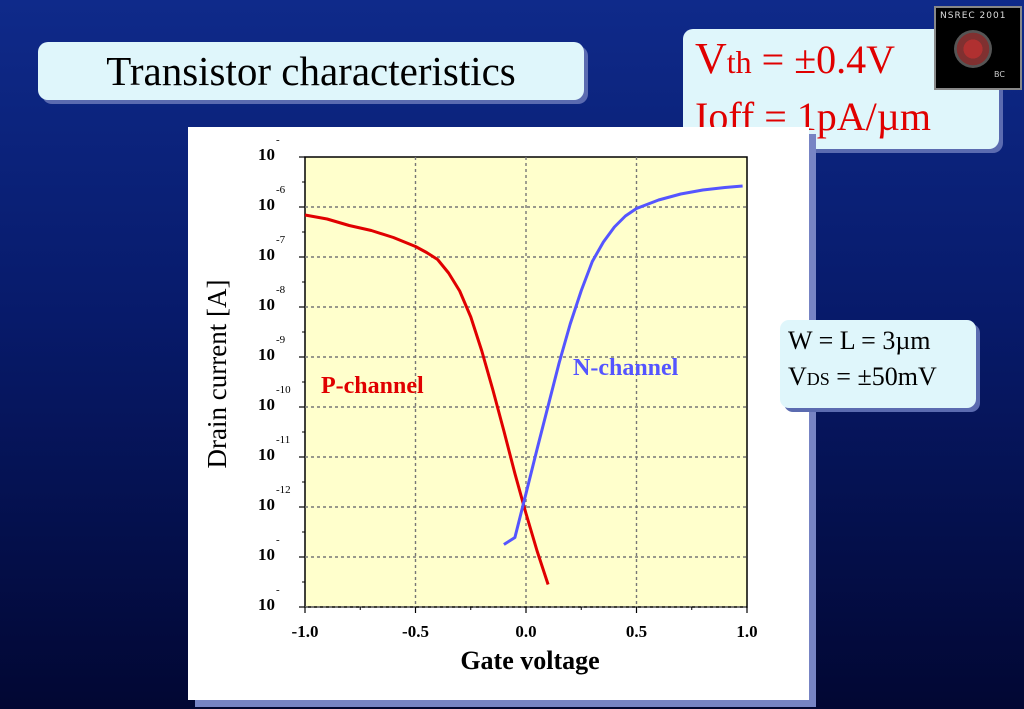  Describe the element at coordinates (711, 58) in the screenshot. I see `vth-symbol: V` at that location.